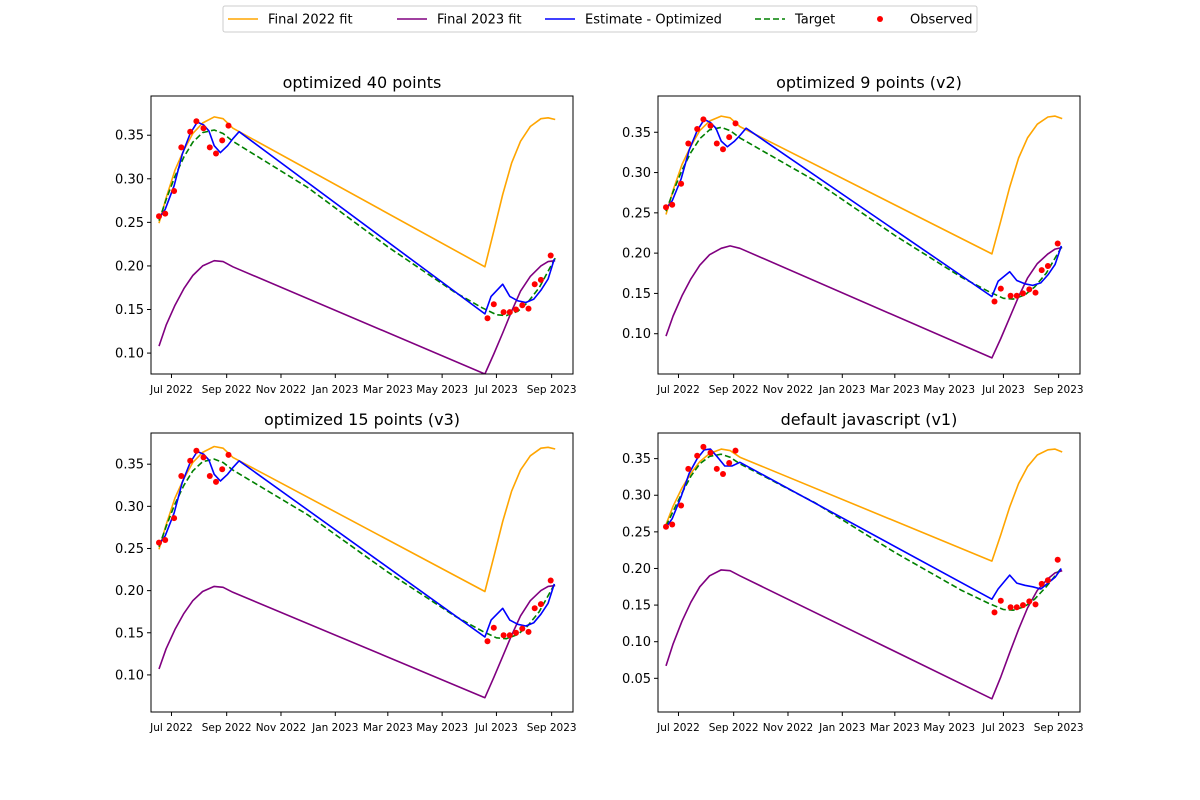  Describe the element at coordinates (941, 20) in the screenshot. I see `legend-label: Observed` at that location.